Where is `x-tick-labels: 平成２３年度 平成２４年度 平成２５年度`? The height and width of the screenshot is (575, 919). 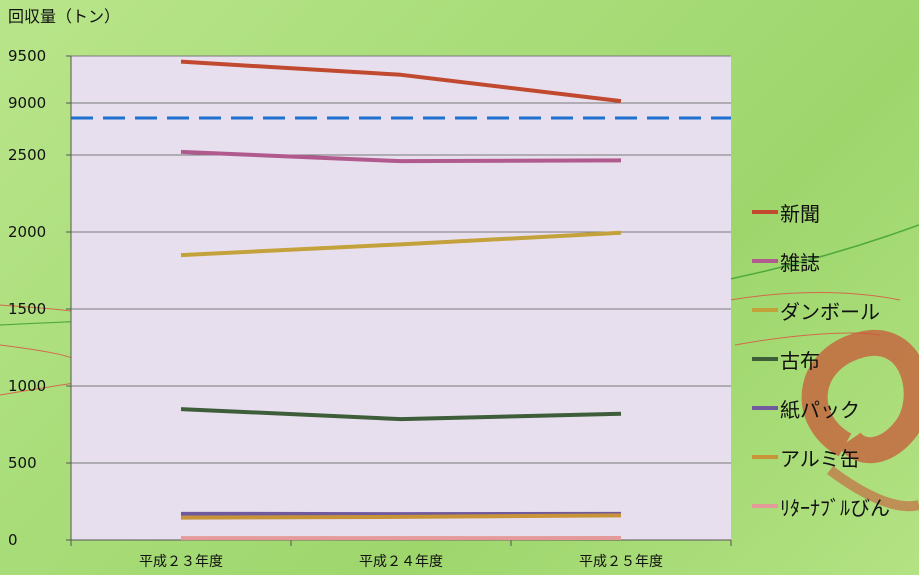
x-tick-labels: 平成２３年度 平成２４年度 平成２５年度 is located at coordinates (401, 562).